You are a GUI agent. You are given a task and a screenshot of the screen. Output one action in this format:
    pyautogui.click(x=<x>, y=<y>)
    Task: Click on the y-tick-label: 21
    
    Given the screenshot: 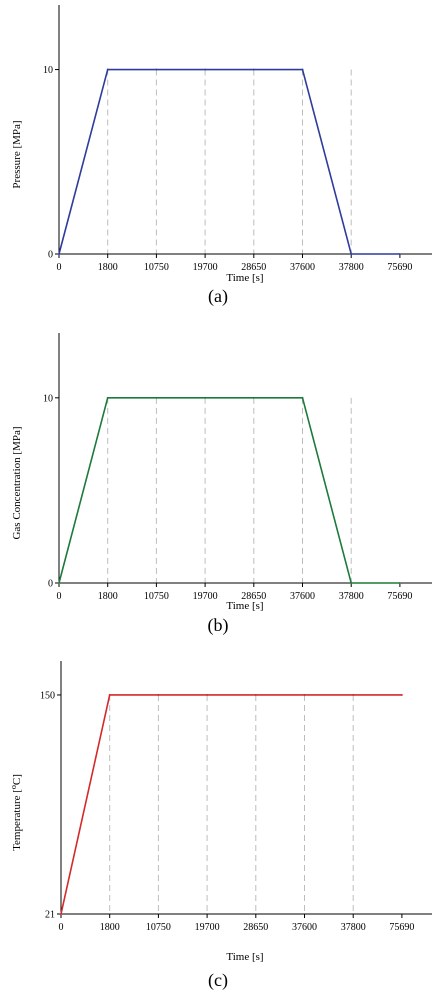 What is the action you would take?
    pyautogui.click(x=50, y=915)
    